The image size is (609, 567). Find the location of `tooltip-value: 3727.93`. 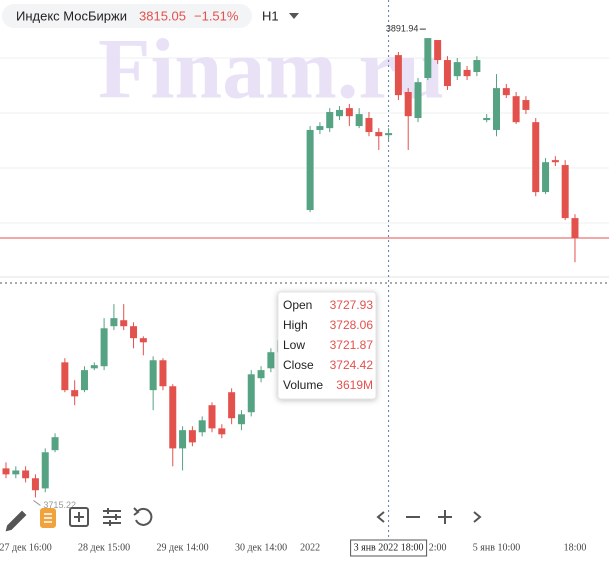

tooltip-value: 3727.93 is located at coordinates (352, 305).